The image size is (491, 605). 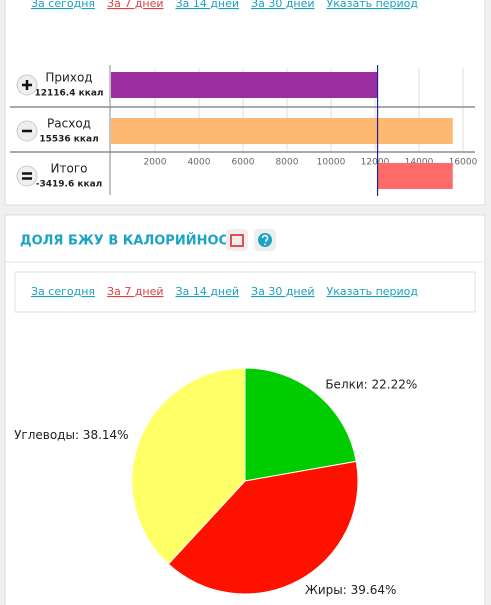 I want to click on row-value: -3419.6 ккал, so click(x=69, y=185).